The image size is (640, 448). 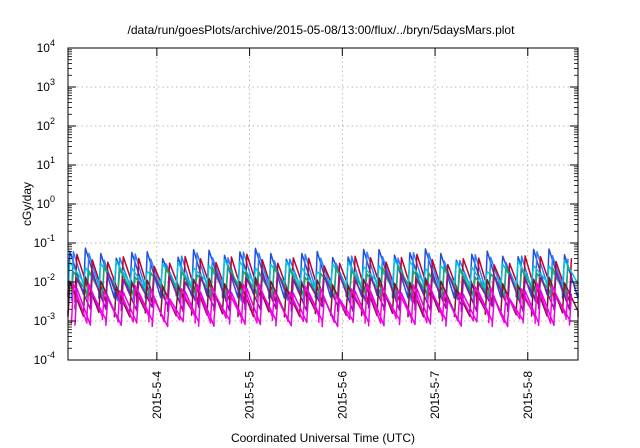 What do you see at coordinates (342, 395) in the screenshot?
I see `x-tick-label: 2015-5-6` at bounding box center [342, 395].